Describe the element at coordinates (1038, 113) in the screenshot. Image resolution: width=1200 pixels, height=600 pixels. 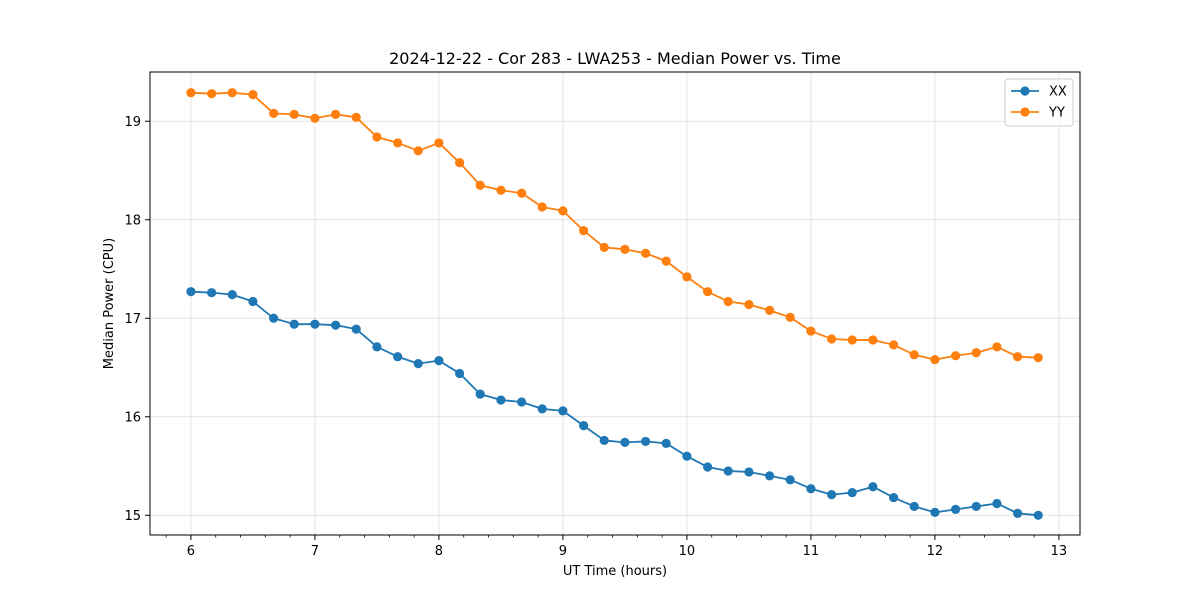
I see `legend-item-yy: YY` at that location.